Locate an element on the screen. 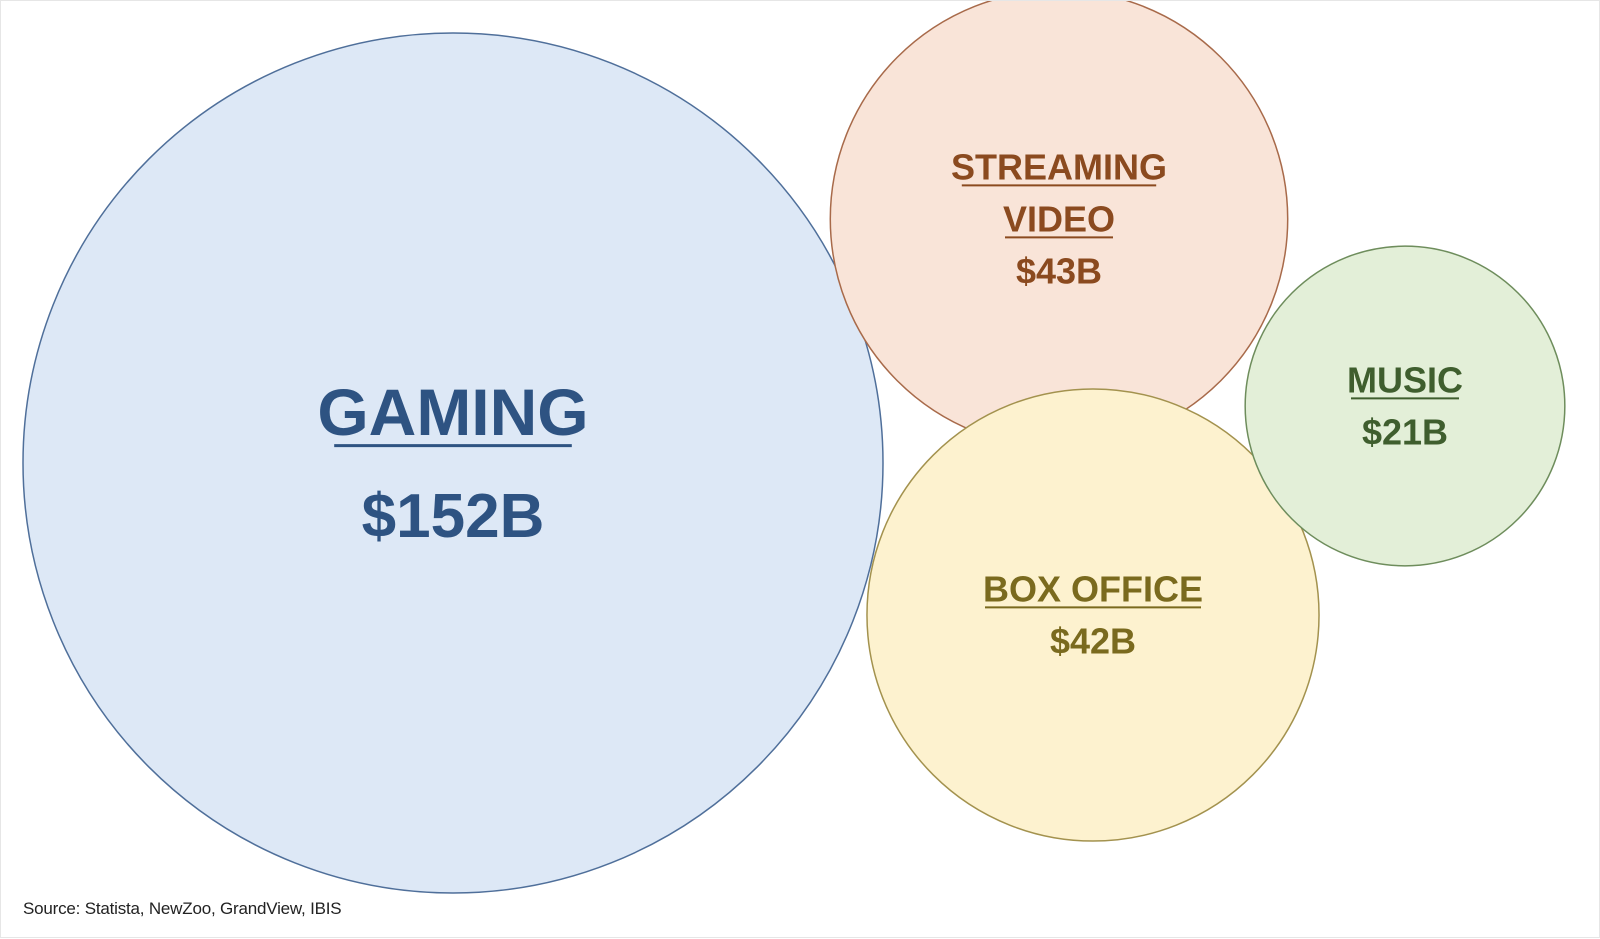  bubble-label-box-office: BOX OFFICE is located at coordinates (1093, 589).